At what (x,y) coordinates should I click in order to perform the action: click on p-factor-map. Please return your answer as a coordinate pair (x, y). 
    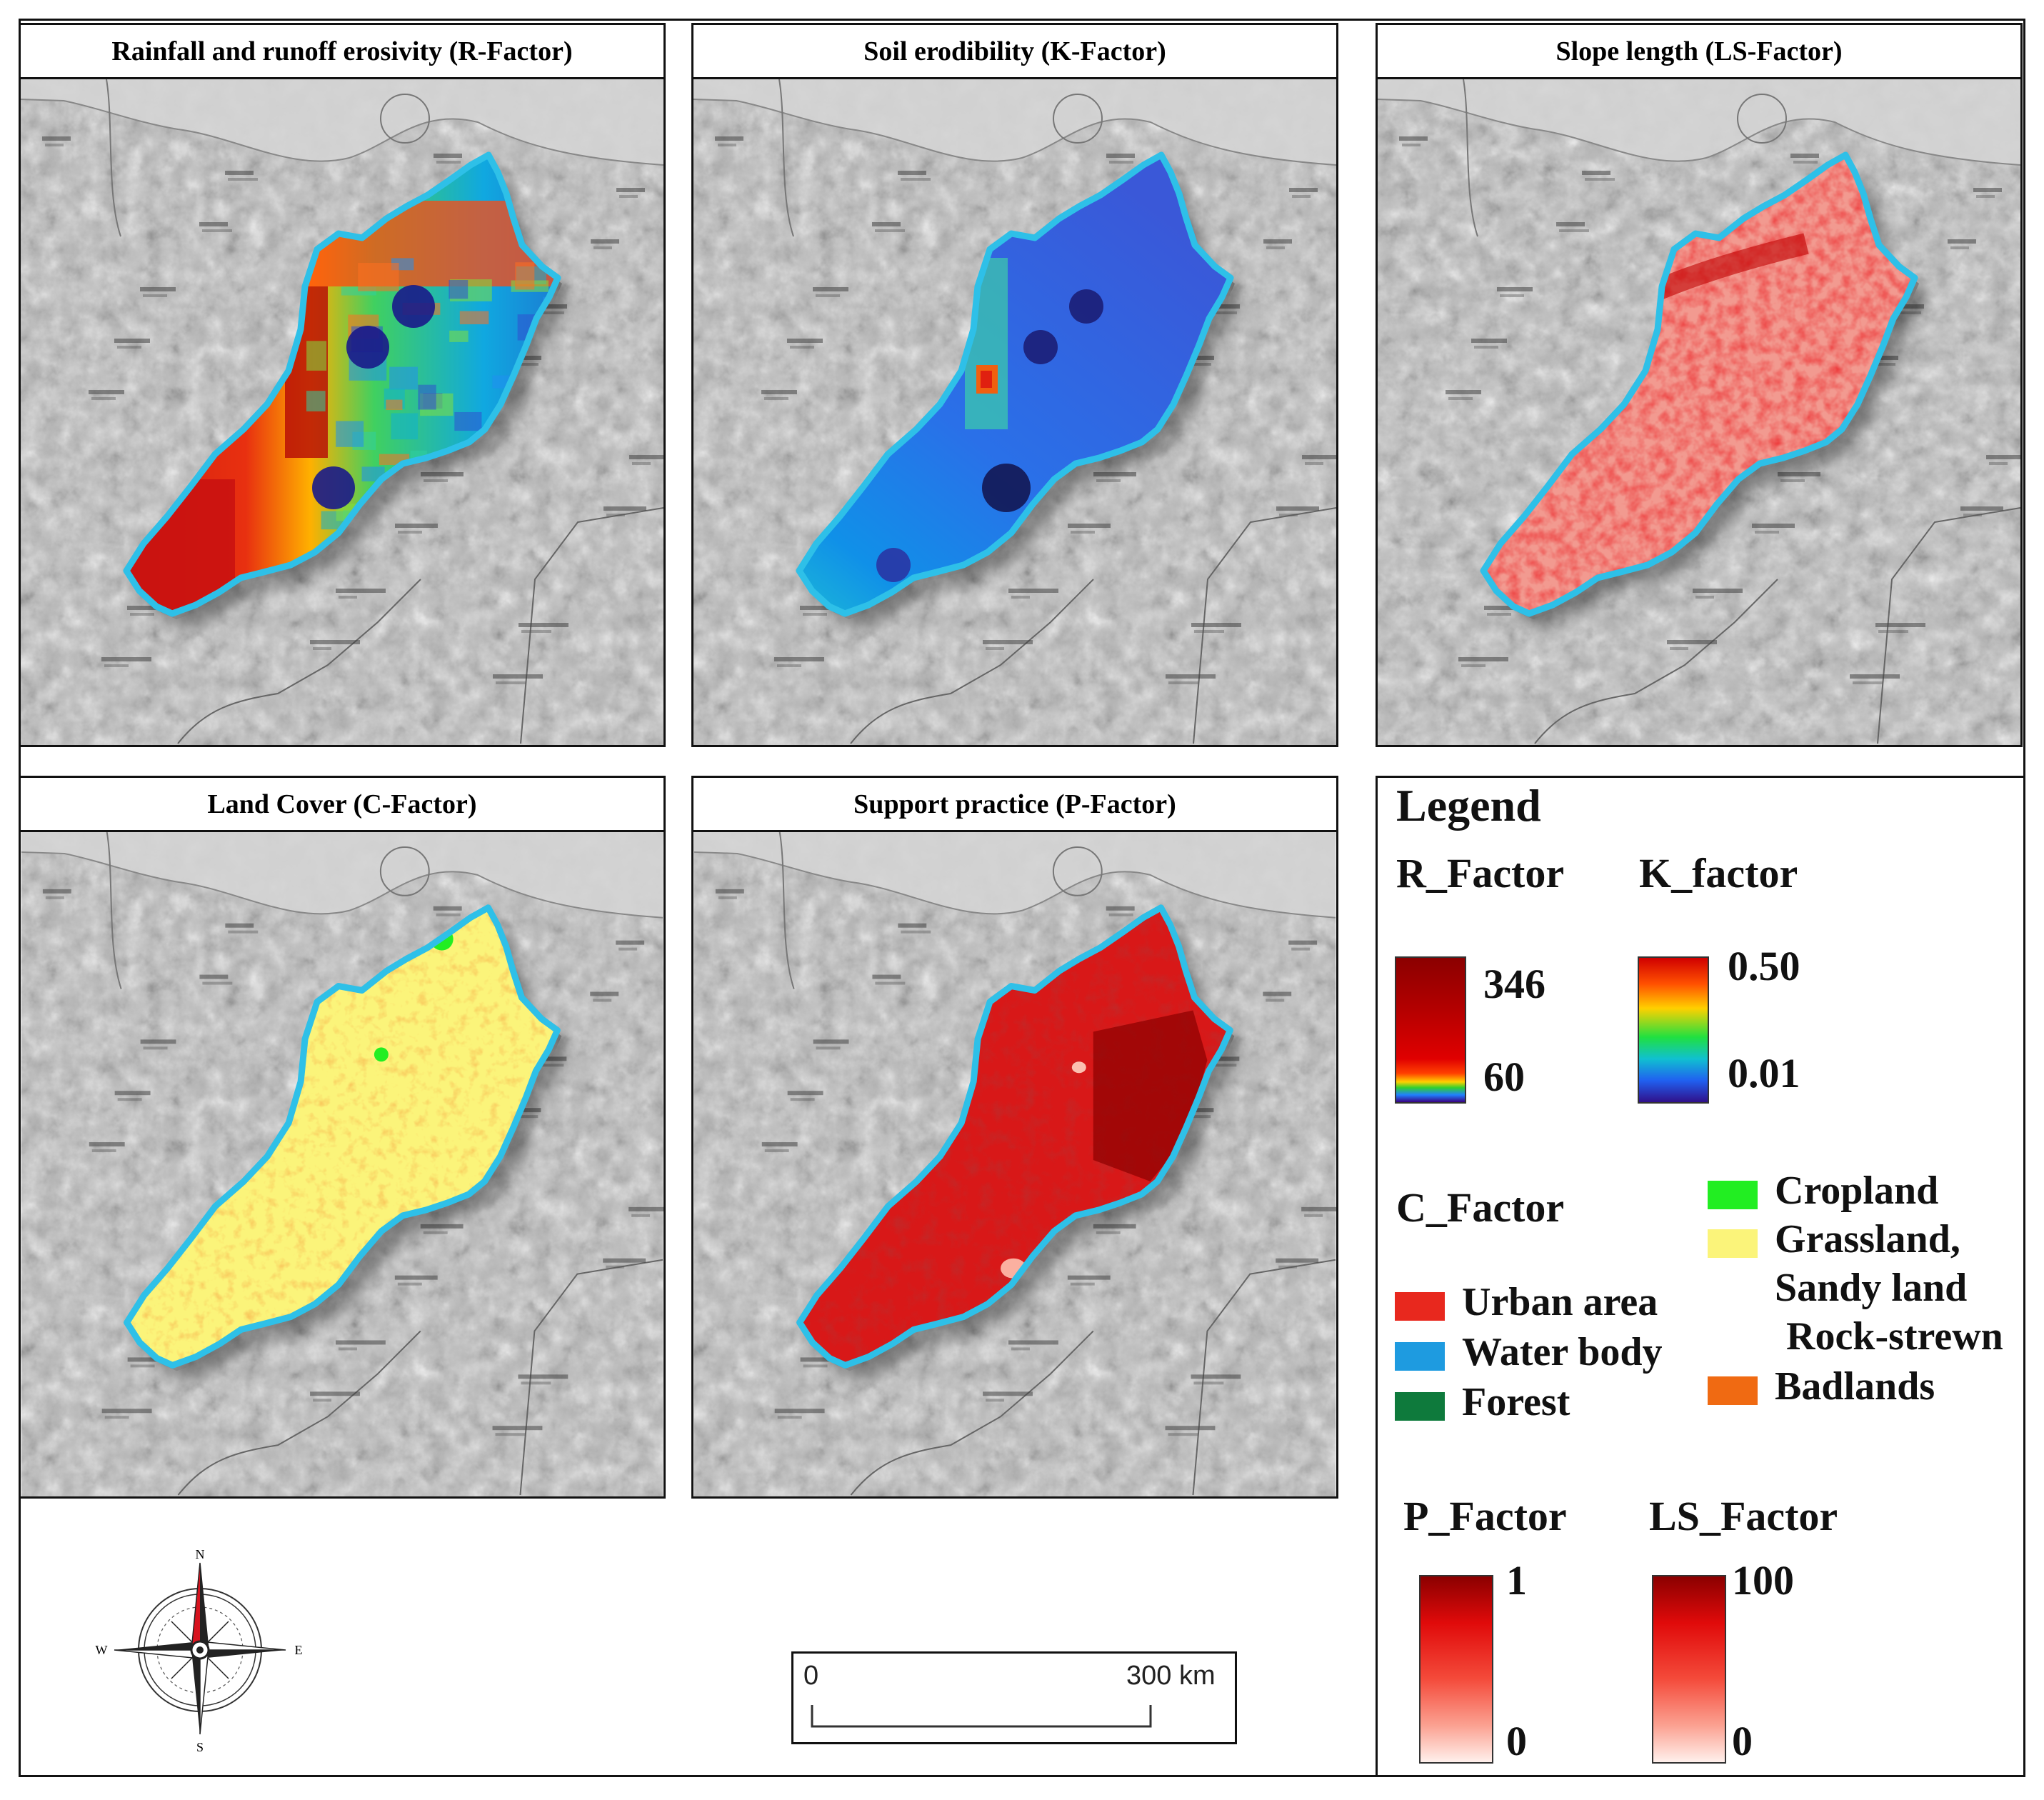
    Looking at the image, I should click on (1014, 1164).